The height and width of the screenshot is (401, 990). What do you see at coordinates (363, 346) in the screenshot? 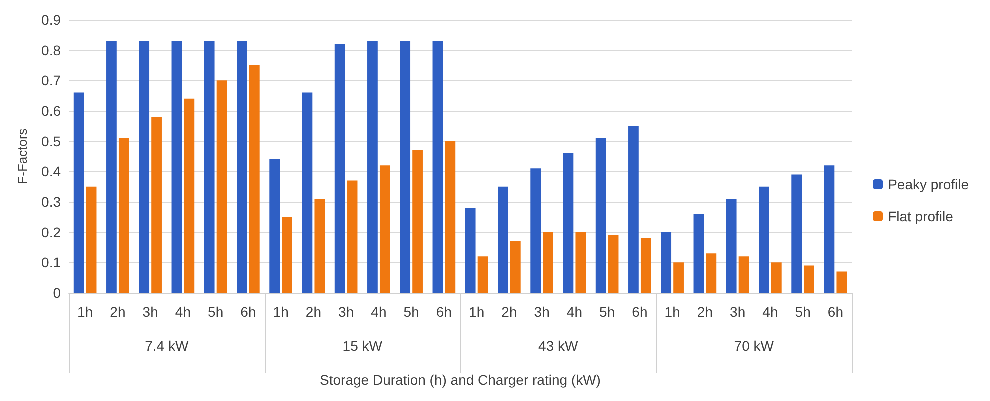
I see `text: 15 kW` at bounding box center [363, 346].